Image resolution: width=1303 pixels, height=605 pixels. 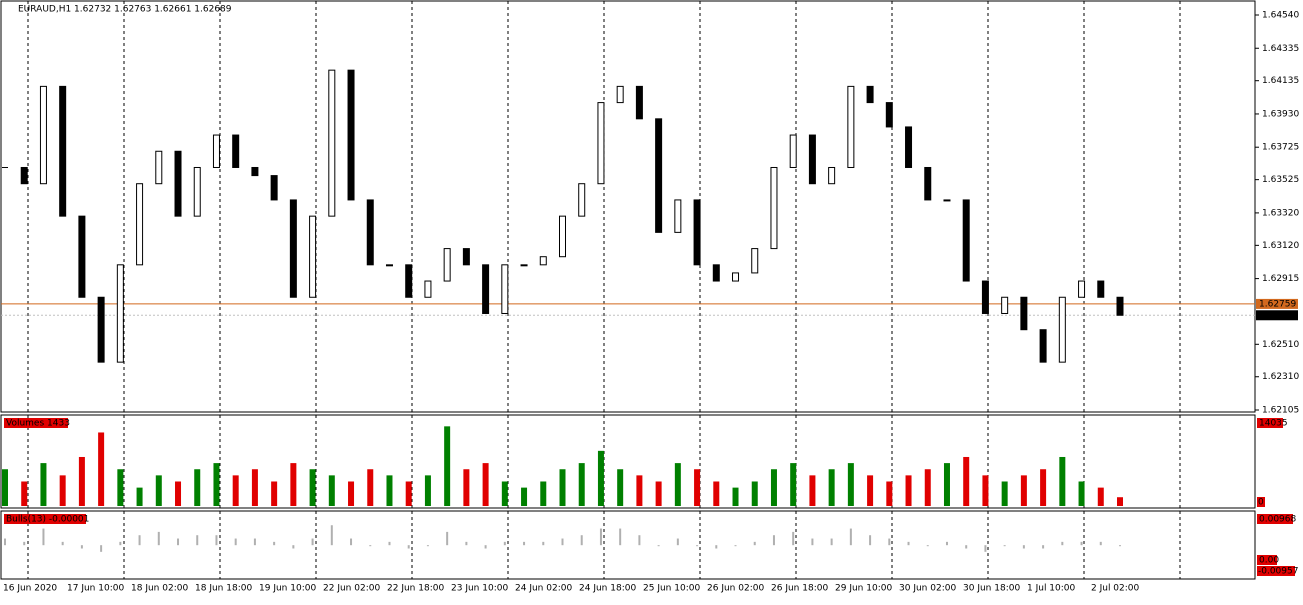 What do you see at coordinates (415, 589) in the screenshot?
I see `x-label: 22 Jun 18:00` at bounding box center [415, 589].